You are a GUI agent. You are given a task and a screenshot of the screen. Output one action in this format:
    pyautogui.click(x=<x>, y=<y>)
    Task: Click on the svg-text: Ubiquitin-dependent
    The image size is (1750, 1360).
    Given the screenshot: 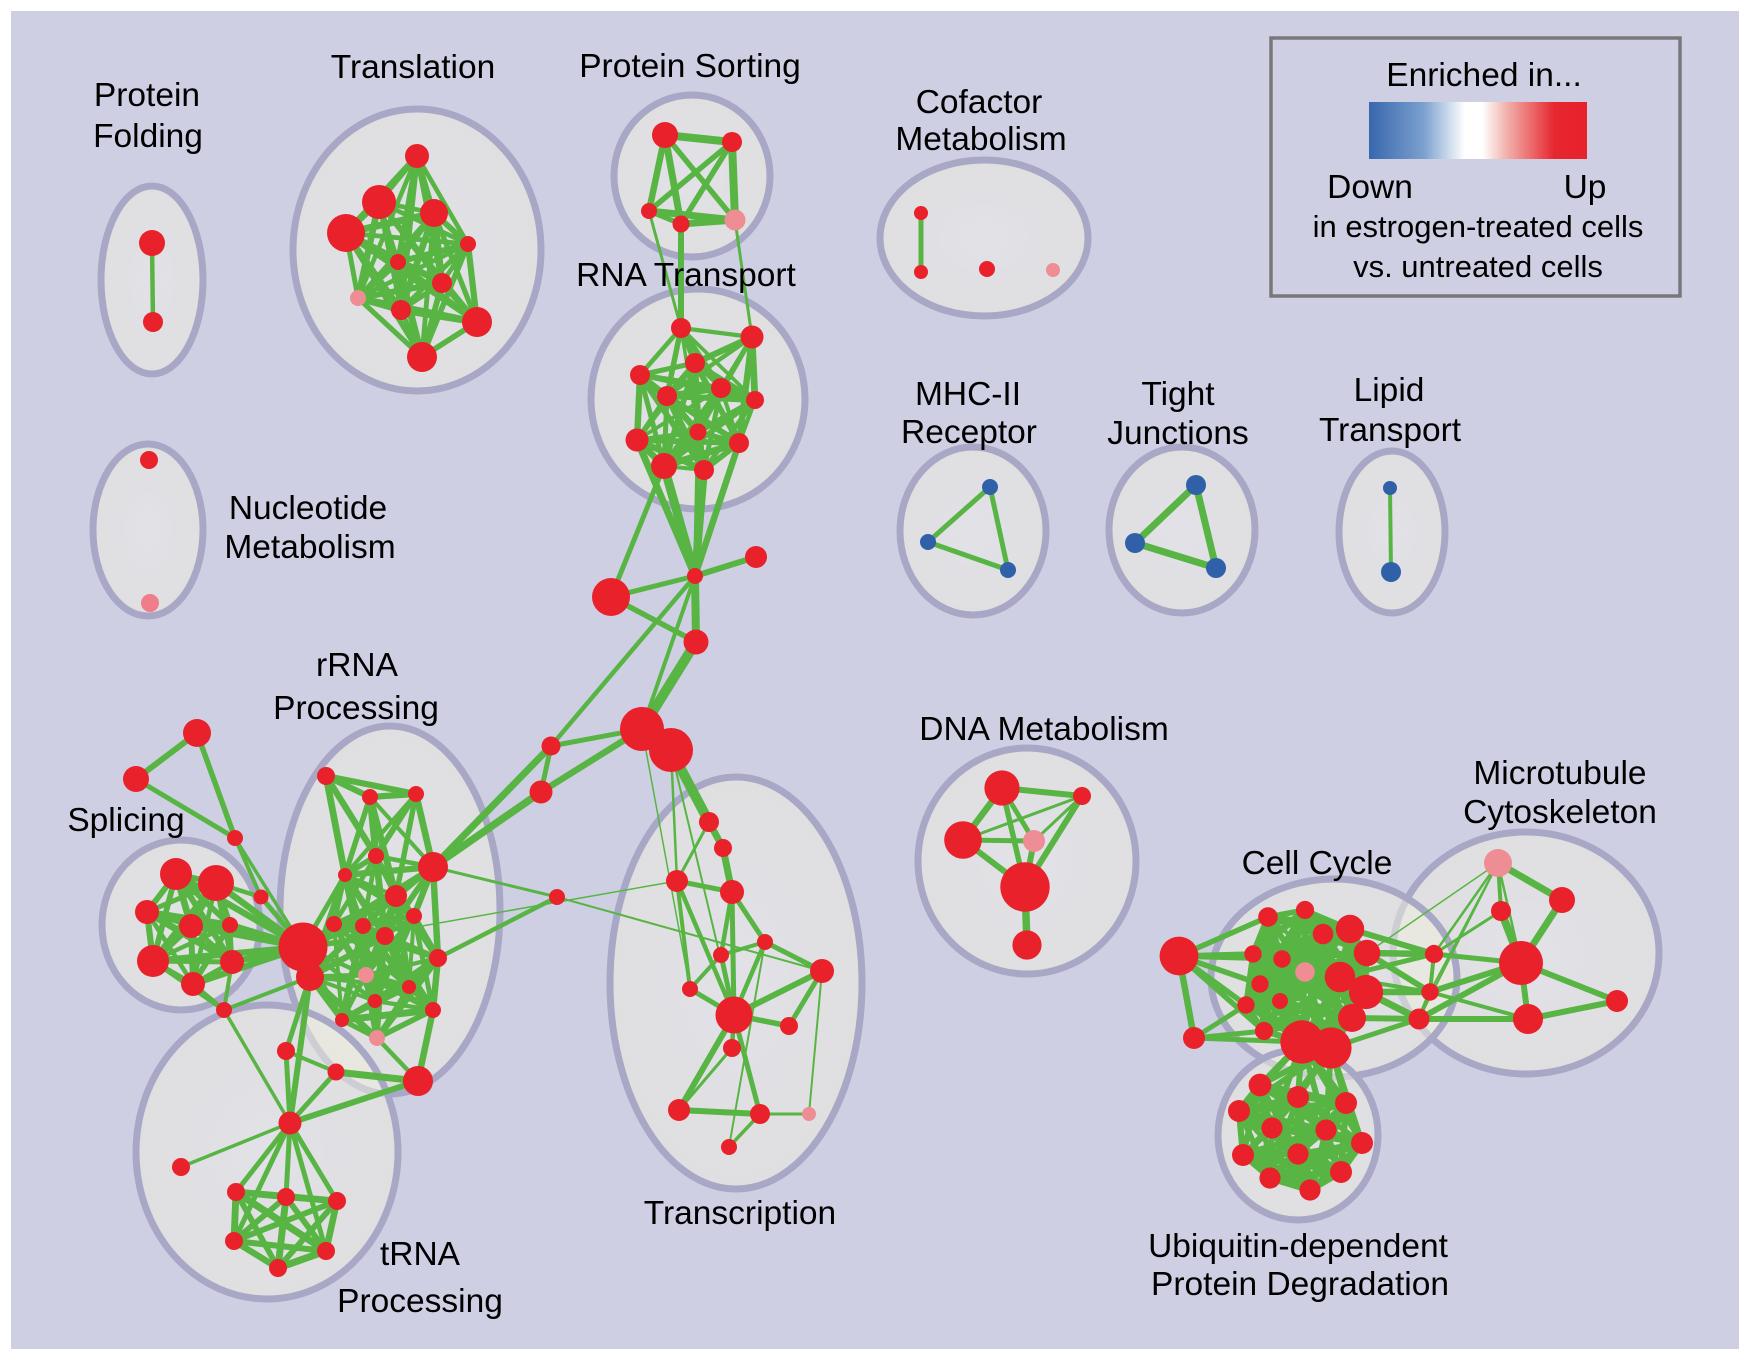 What is the action you would take?
    pyautogui.click(x=1298, y=1246)
    